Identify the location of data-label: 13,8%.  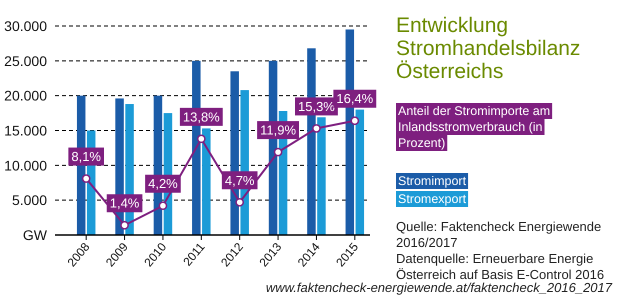
(201, 116).